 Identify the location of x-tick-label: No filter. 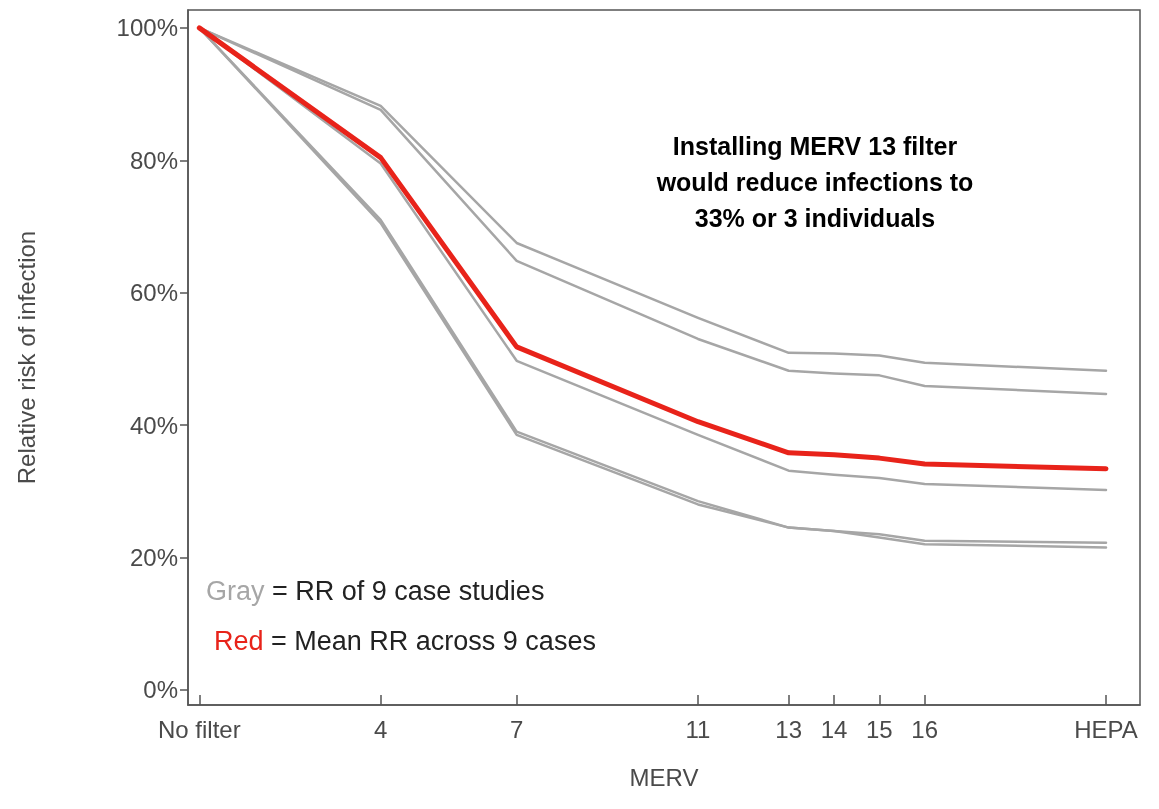
(199, 729).